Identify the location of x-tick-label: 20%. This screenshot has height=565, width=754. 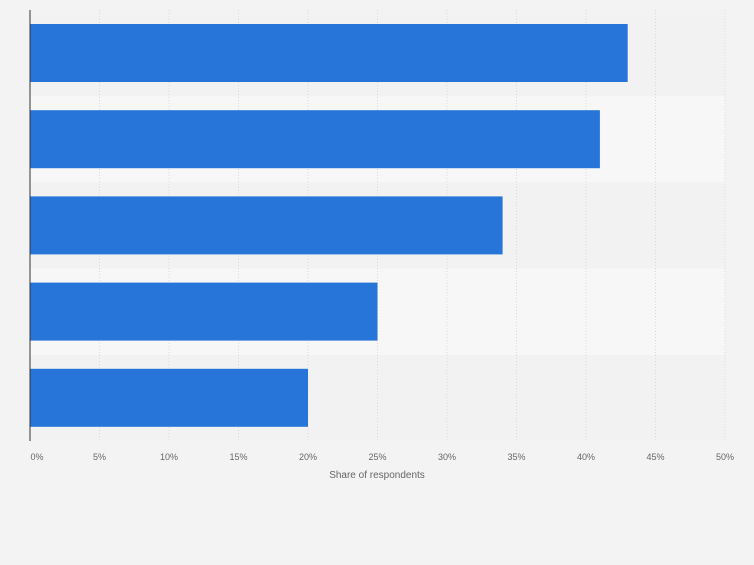
(308, 457).